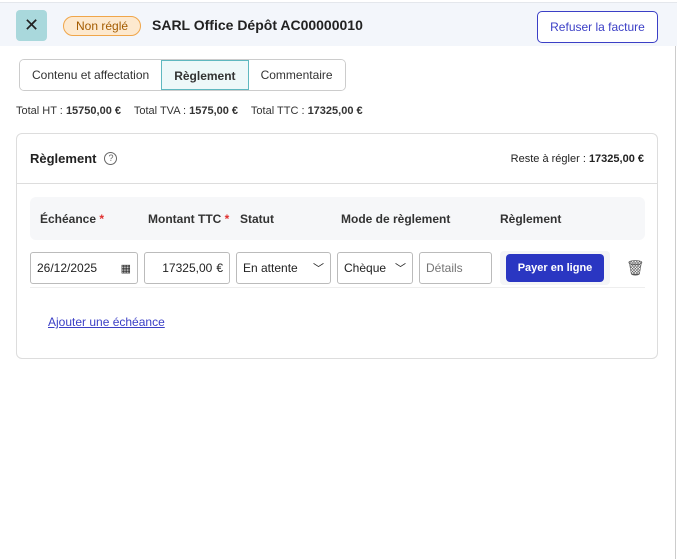  I want to click on mode-value: Chèque, so click(365, 268).